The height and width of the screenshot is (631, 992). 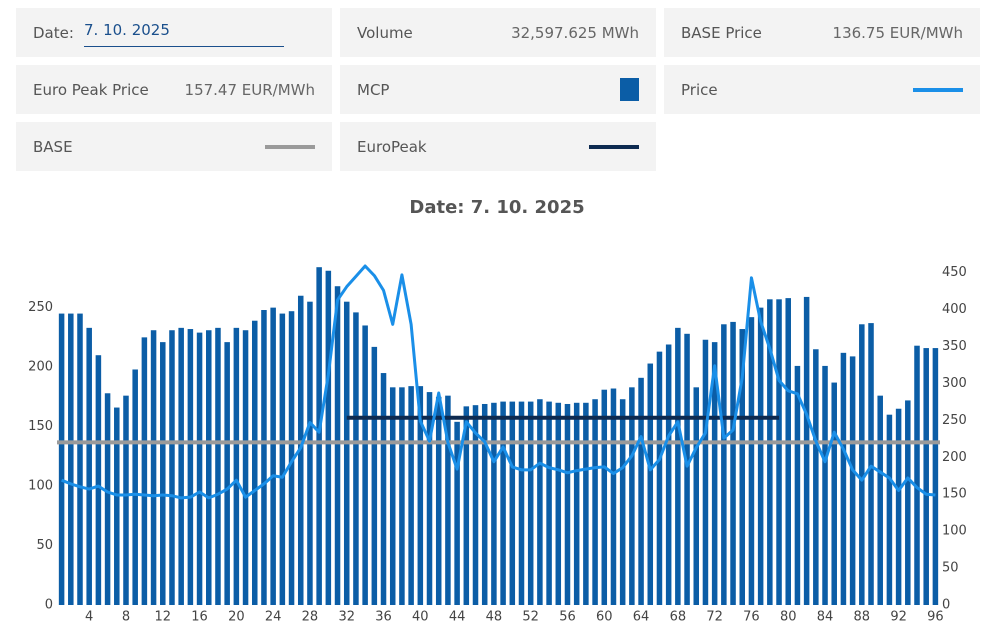 What do you see at coordinates (614, 146) in the screenshot?
I see `legend-swatch` at bounding box center [614, 146].